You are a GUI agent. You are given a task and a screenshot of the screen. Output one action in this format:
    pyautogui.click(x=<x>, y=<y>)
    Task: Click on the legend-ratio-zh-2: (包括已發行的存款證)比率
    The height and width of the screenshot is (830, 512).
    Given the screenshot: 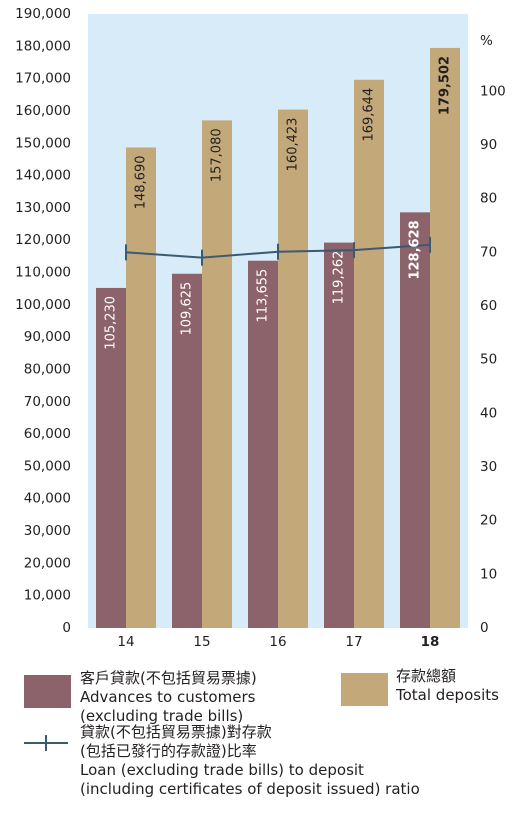 What is the action you would take?
    pyautogui.click(x=168, y=751)
    